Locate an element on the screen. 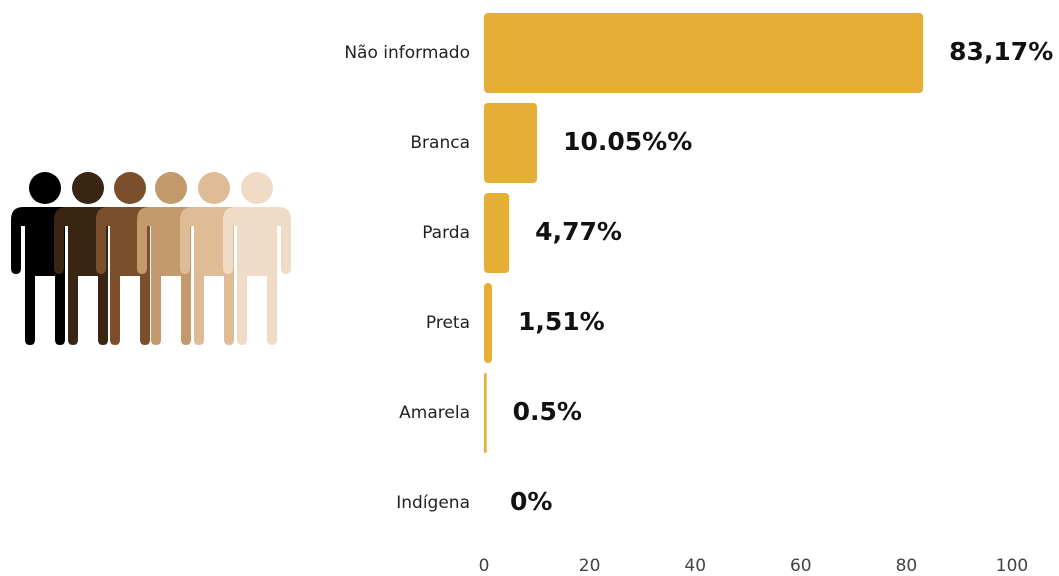  y-tick-label: Amarela is located at coordinates (434, 413).